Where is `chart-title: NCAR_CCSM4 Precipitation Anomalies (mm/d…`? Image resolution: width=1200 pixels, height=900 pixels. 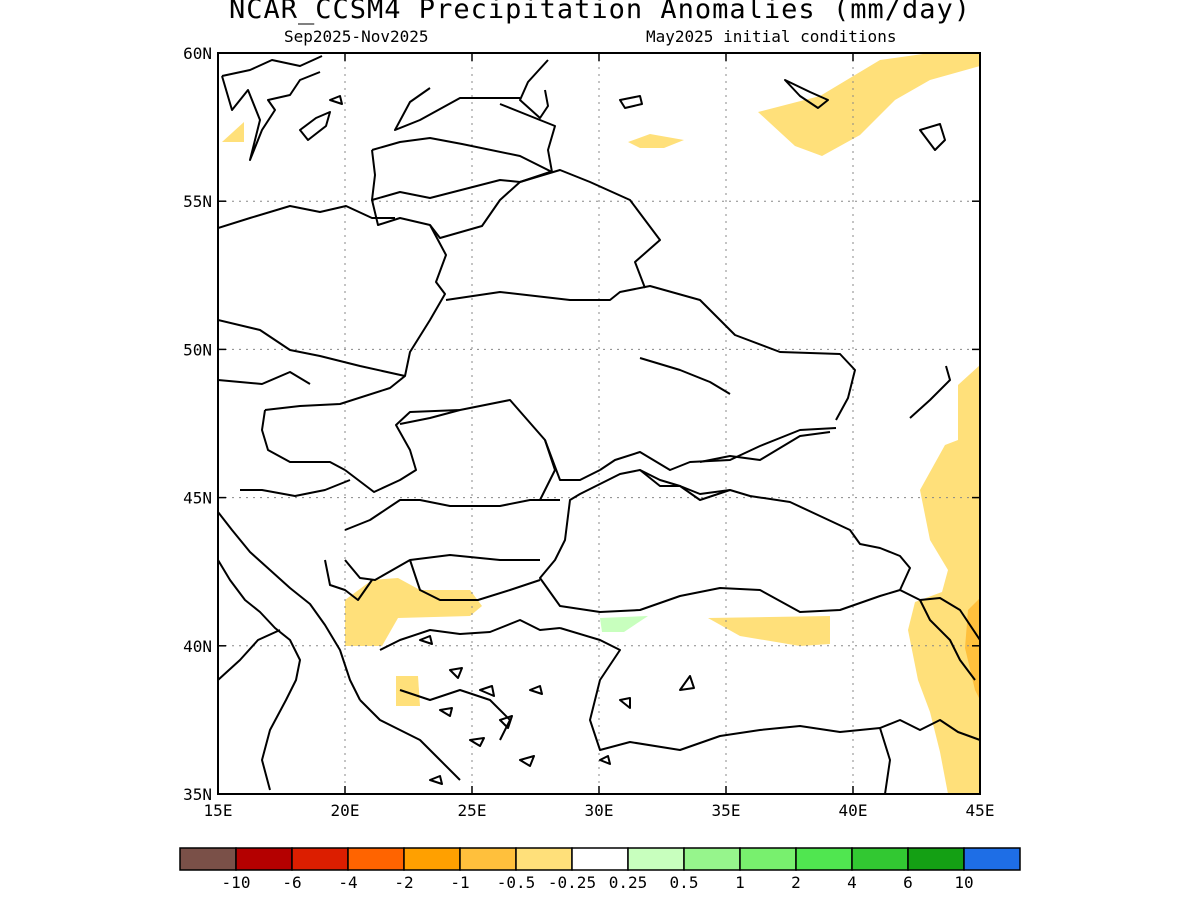 chart-title: NCAR_CCSM4 Precipitation Anomalies (mm/d… is located at coordinates (600, 12).